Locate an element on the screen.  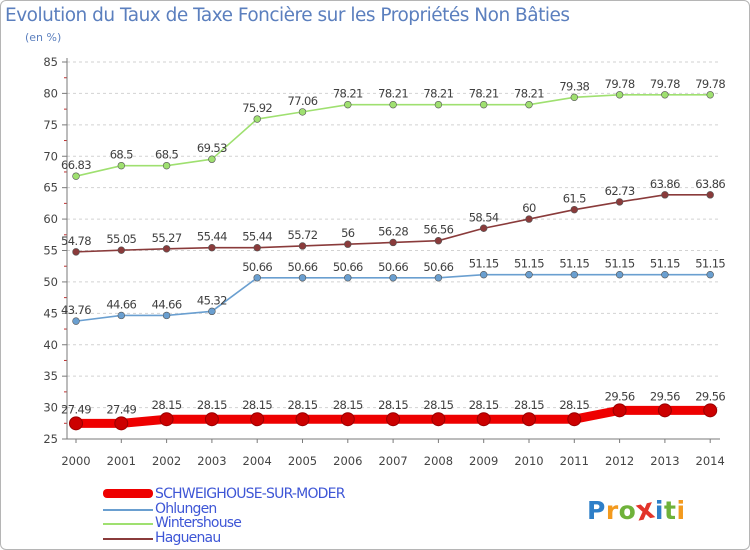
data-label: 60 is located at coordinates (529, 208).